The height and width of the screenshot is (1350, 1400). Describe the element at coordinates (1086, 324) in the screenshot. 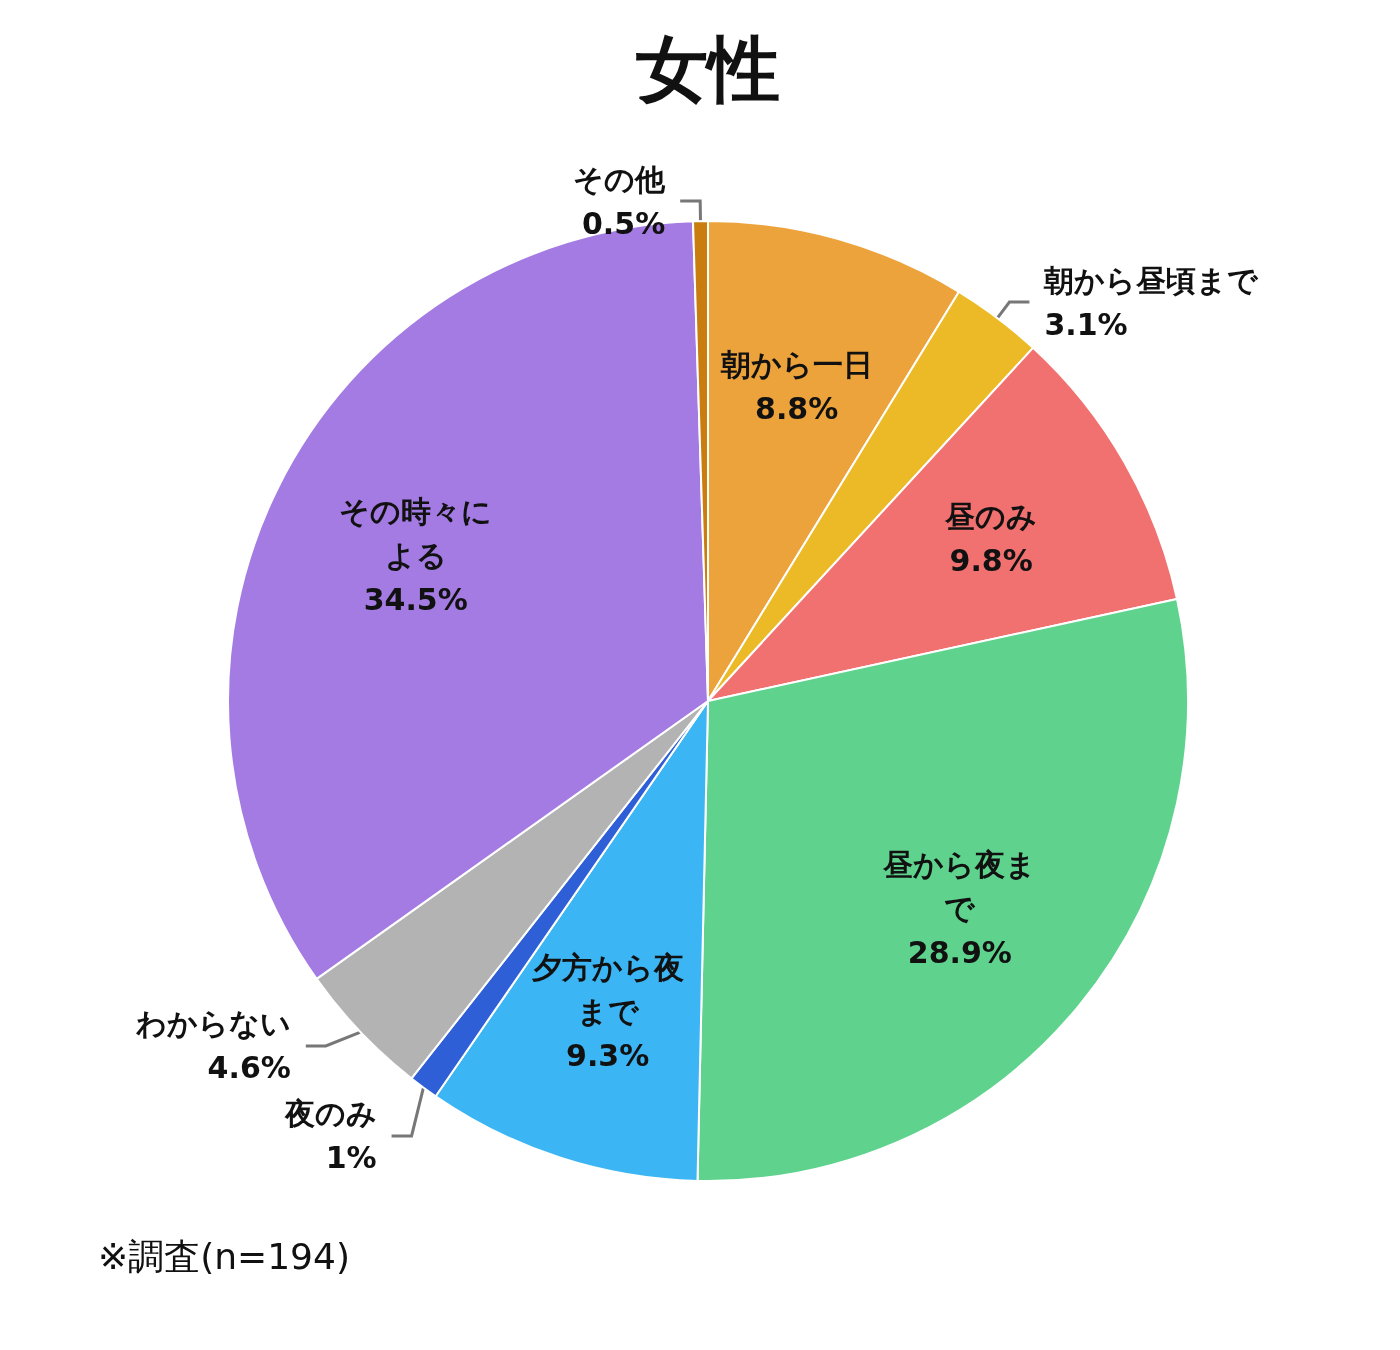

I see `data-label: 3.1%` at that location.